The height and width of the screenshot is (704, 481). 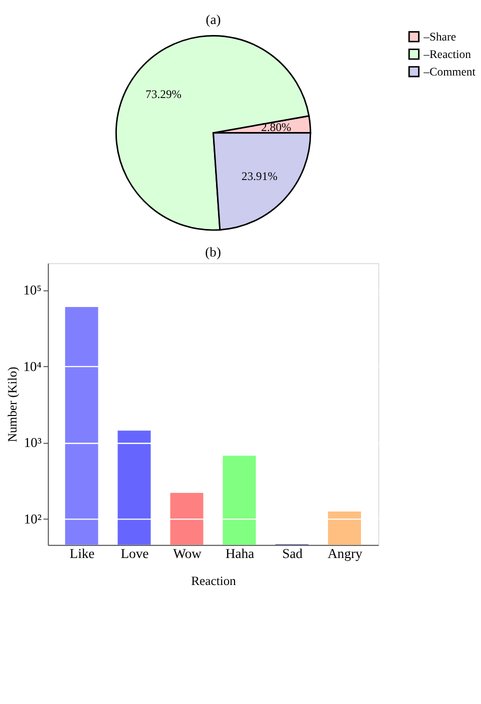 What do you see at coordinates (134, 554) in the screenshot?
I see `x-tick-label: Love` at bounding box center [134, 554].